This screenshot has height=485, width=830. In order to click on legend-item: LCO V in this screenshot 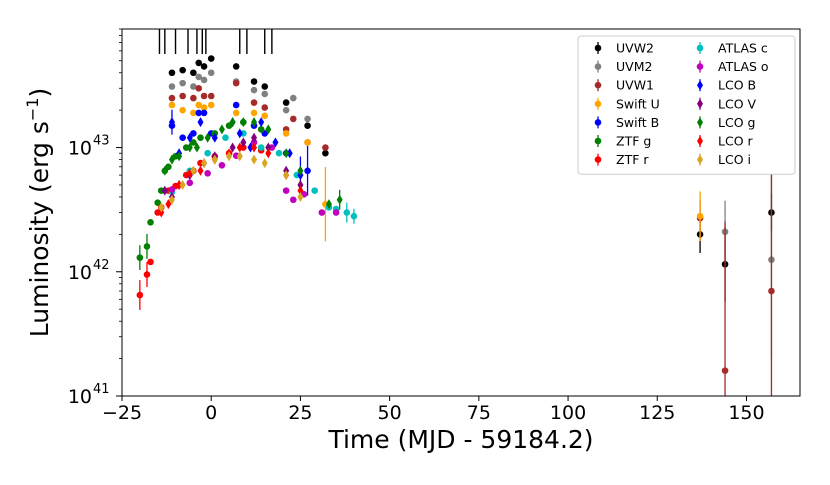, I will do `click(727, 103)`.